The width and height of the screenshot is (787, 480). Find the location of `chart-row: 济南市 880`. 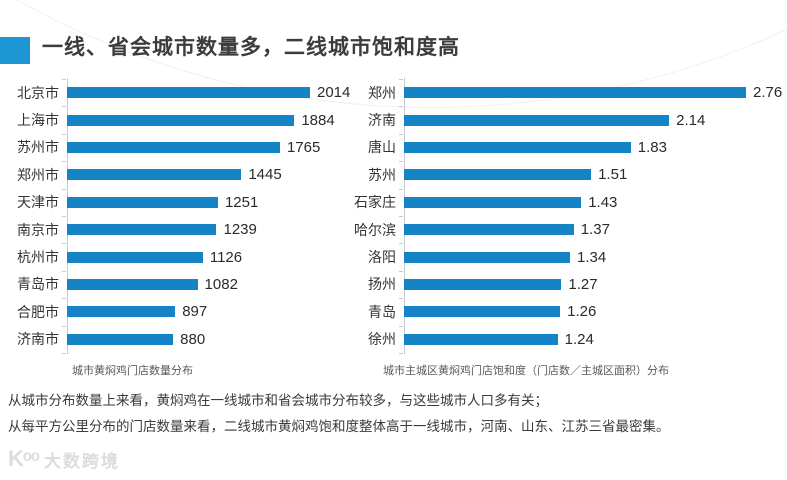

chart-row: 济南市 880 is located at coordinates (178, 339).